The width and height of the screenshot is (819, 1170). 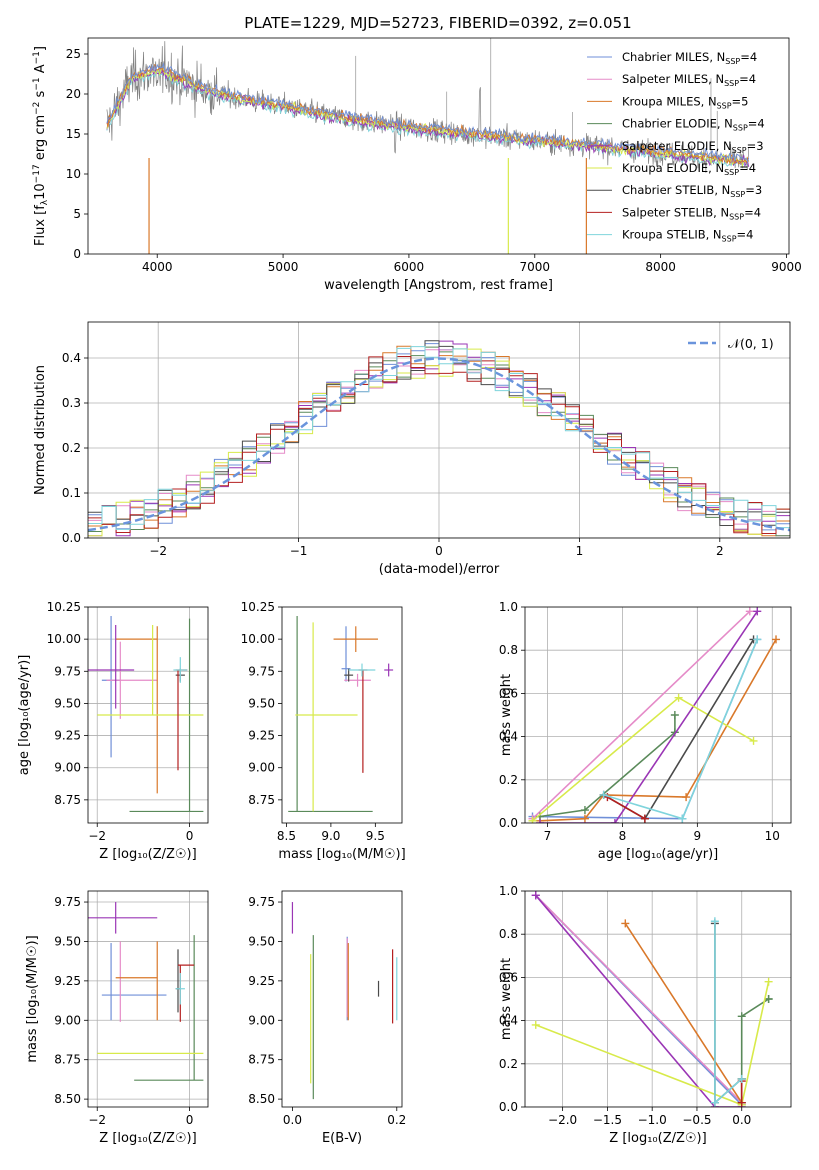 I want to click on y-tick-label: 20, so click(x=73, y=94).